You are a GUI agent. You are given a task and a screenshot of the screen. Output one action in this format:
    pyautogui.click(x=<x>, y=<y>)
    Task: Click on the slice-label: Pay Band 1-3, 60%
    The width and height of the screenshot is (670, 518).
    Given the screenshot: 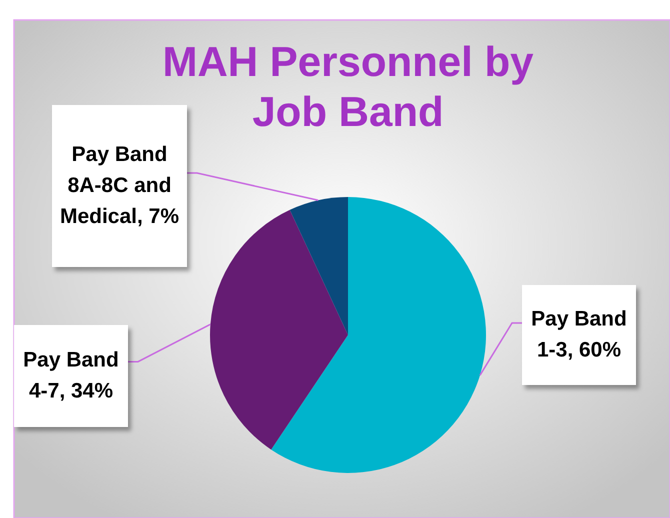 What is the action you would take?
    pyautogui.click(x=579, y=334)
    